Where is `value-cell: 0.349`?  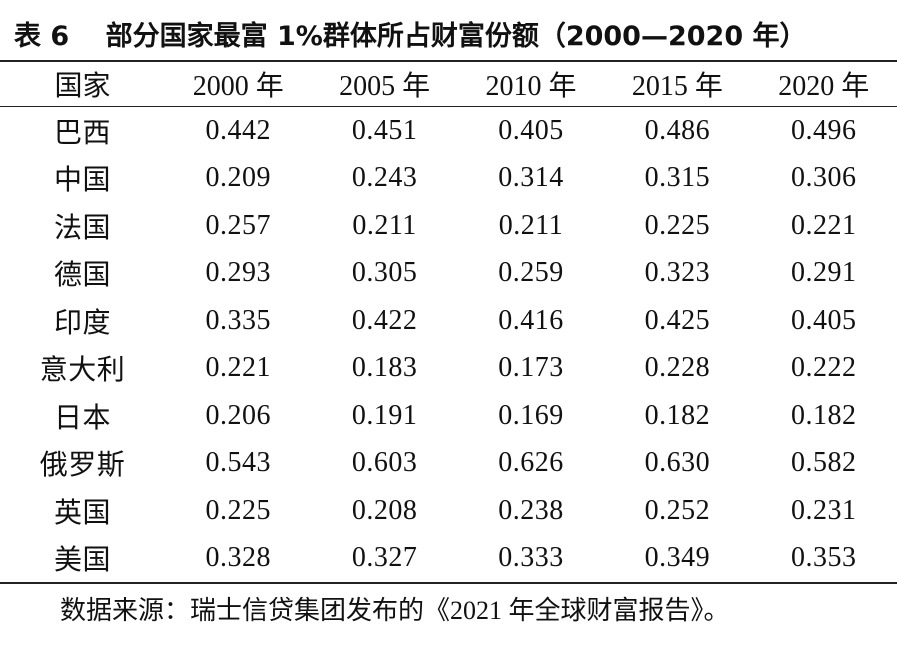 value-cell: 0.349 is located at coordinates (677, 558).